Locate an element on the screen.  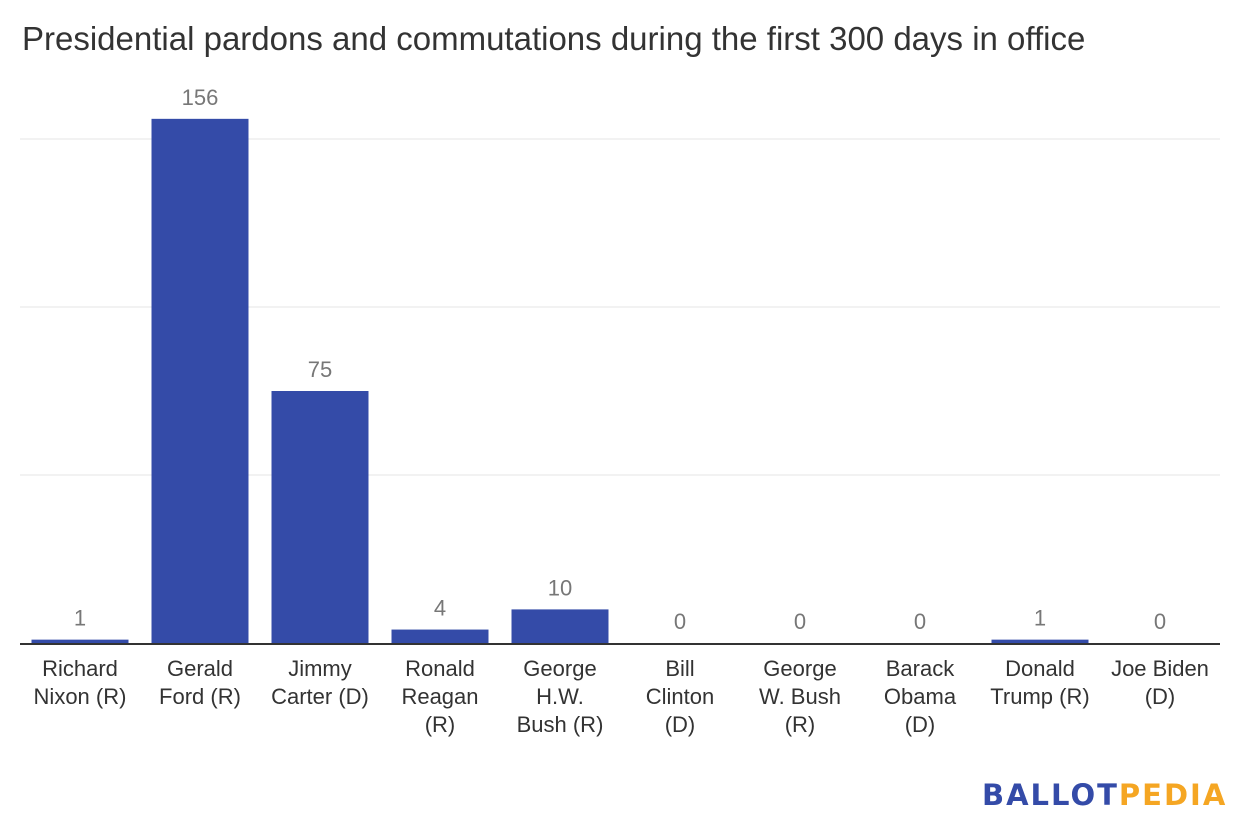
x-tick-label: Richard is located at coordinates (80, 668).